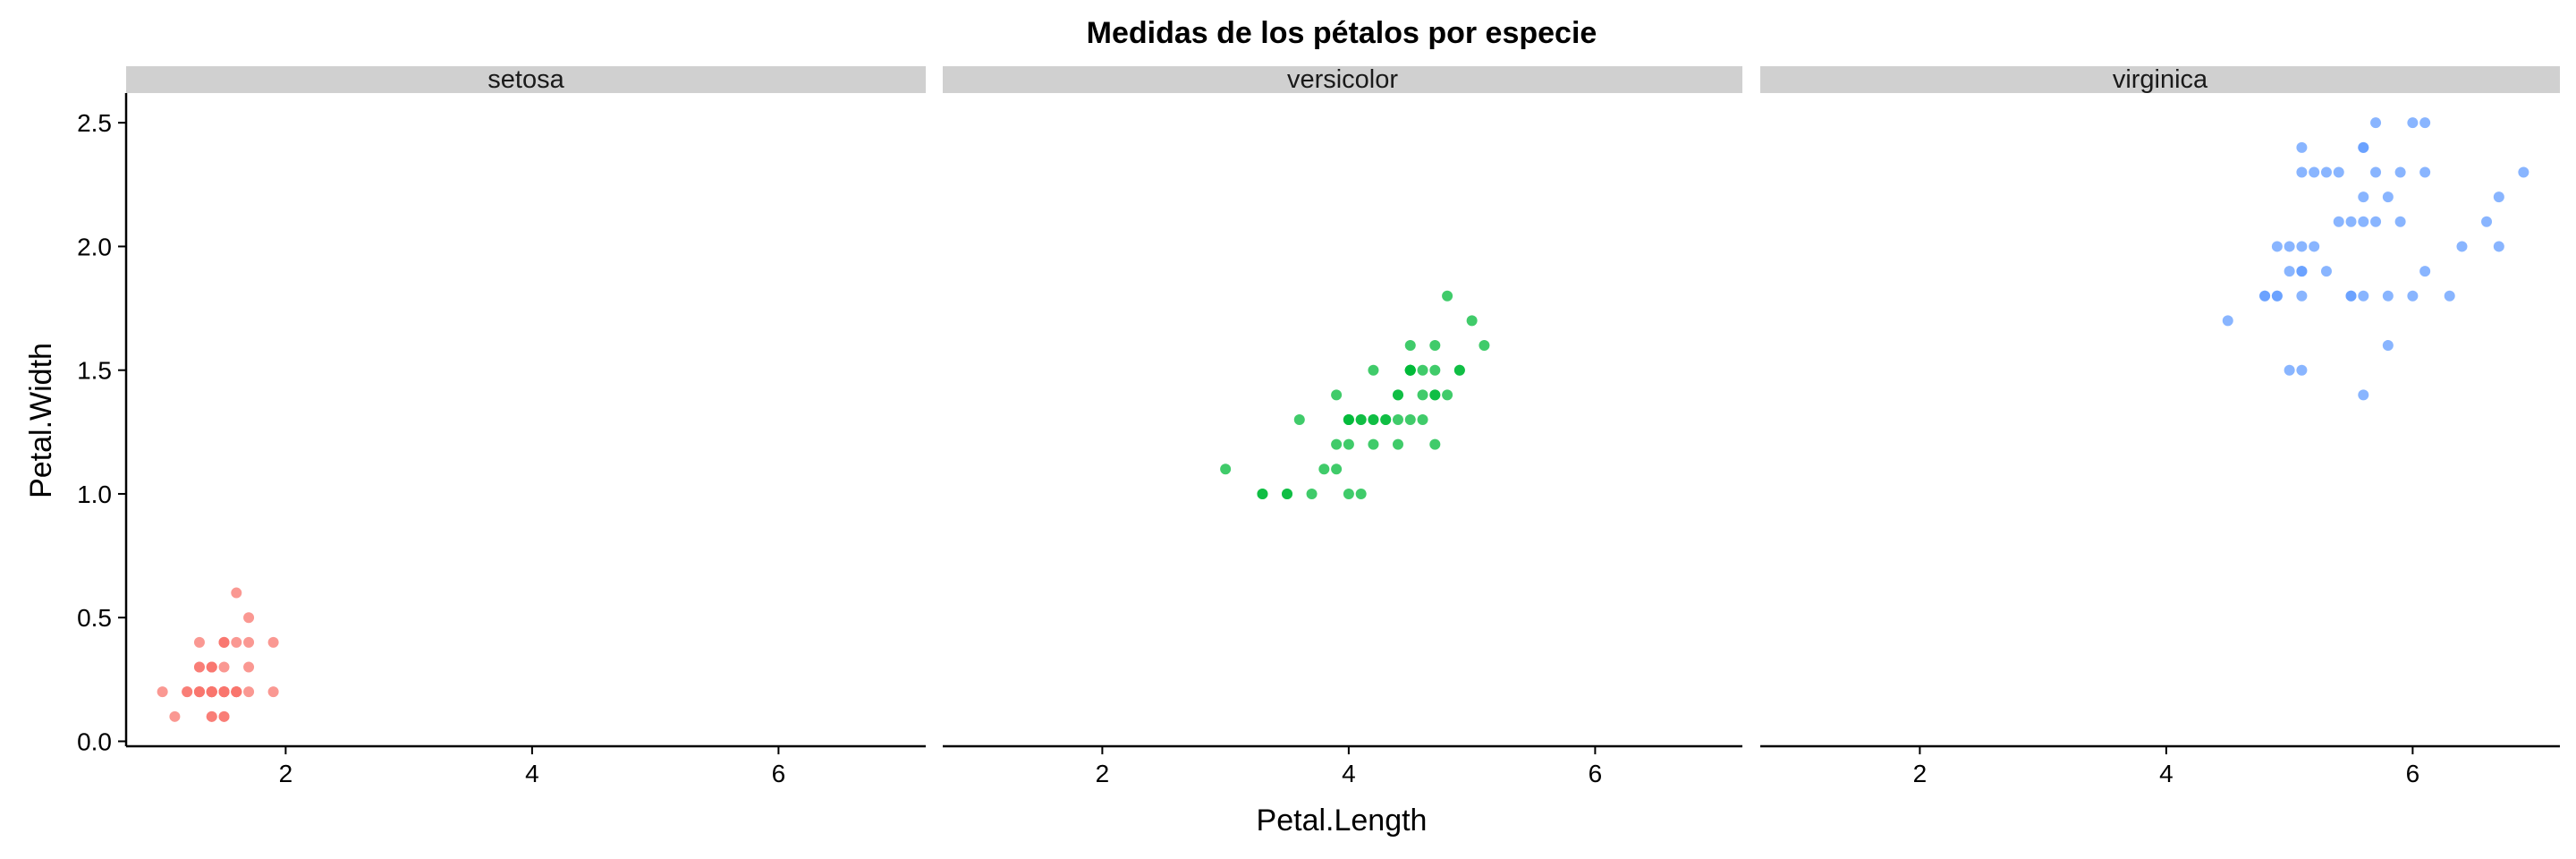 The height and width of the screenshot is (859, 2576). Describe the element at coordinates (94, 123) in the screenshot. I see `y-tick-label: 2.5` at that location.